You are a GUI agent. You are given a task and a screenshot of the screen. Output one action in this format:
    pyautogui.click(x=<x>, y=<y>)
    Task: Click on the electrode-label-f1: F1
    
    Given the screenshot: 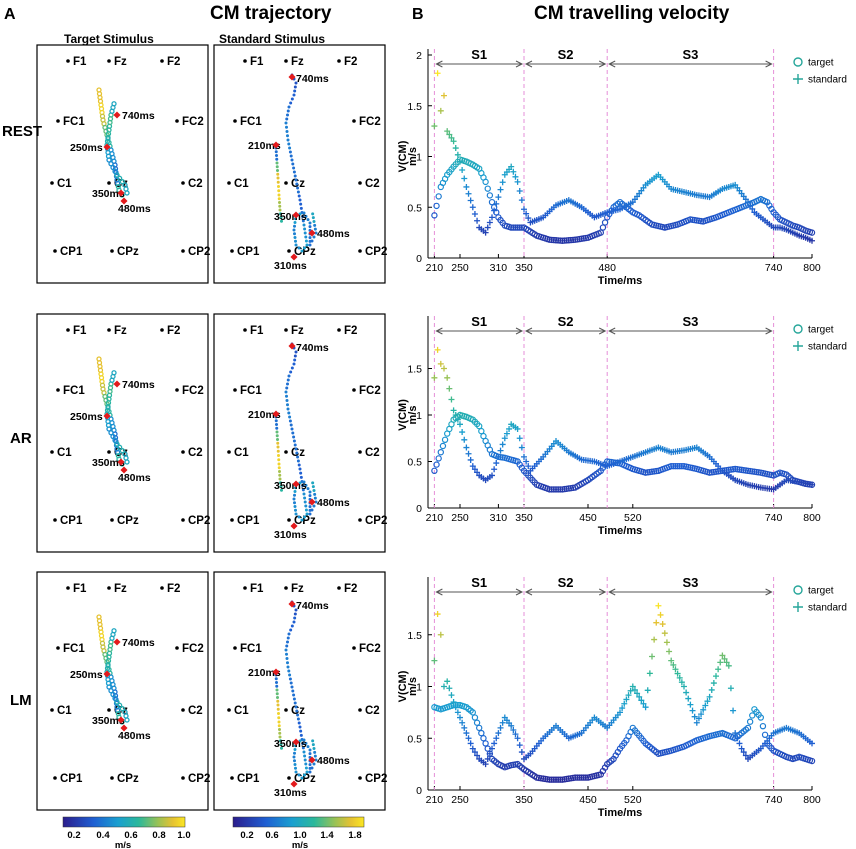 What is the action you would take?
    pyautogui.click(x=80, y=331)
    